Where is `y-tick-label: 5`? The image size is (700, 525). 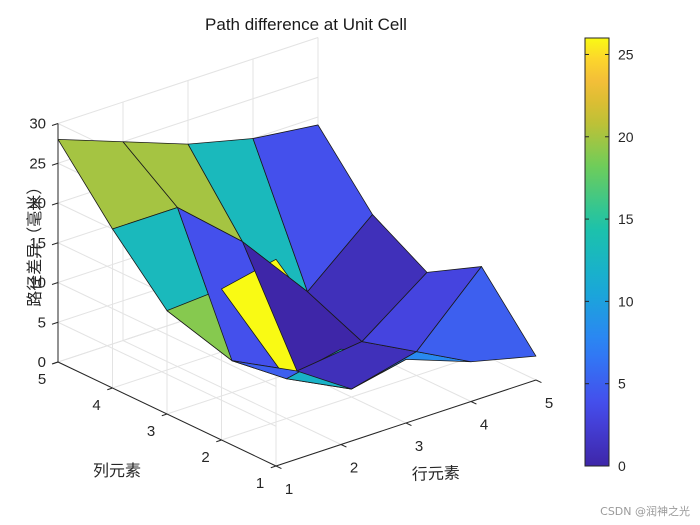
y-tick-label: 5 is located at coordinates (42, 379).